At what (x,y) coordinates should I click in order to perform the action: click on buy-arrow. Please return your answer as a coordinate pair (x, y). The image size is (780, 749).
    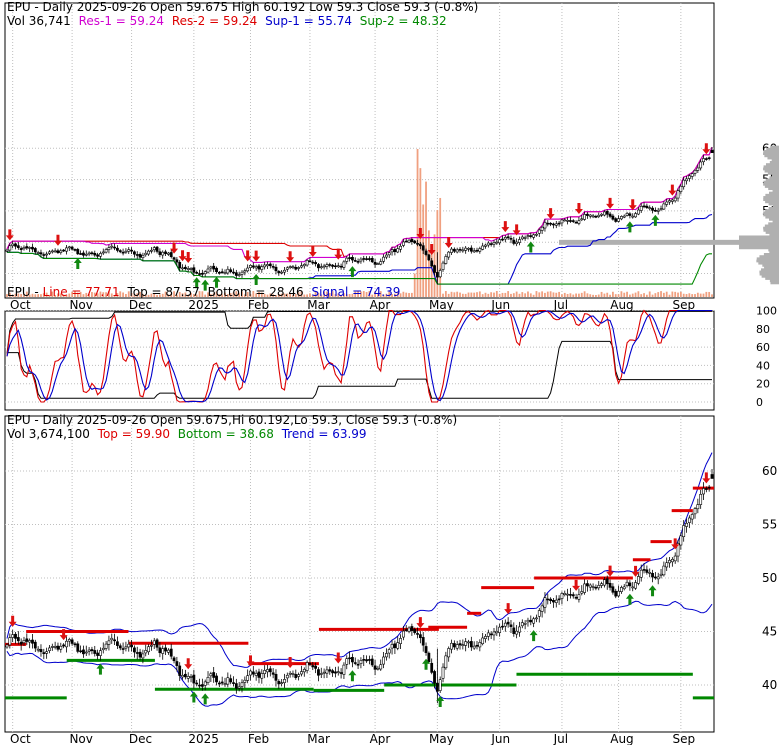
    Looking at the image, I should click on (629, 599).